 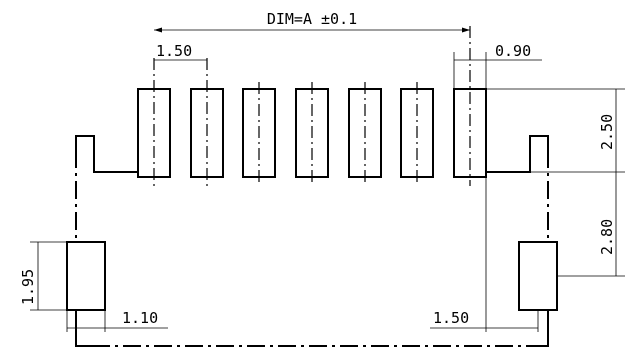 I want to click on side-pad-right, so click(x=538, y=276).